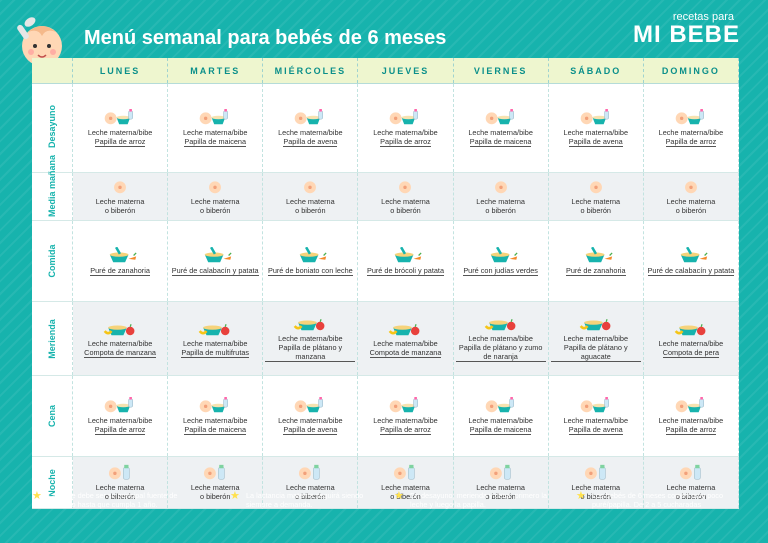  Describe the element at coordinates (215, 430) in the screenshot. I see `cell-food-text: Papilla de maicena` at that location.